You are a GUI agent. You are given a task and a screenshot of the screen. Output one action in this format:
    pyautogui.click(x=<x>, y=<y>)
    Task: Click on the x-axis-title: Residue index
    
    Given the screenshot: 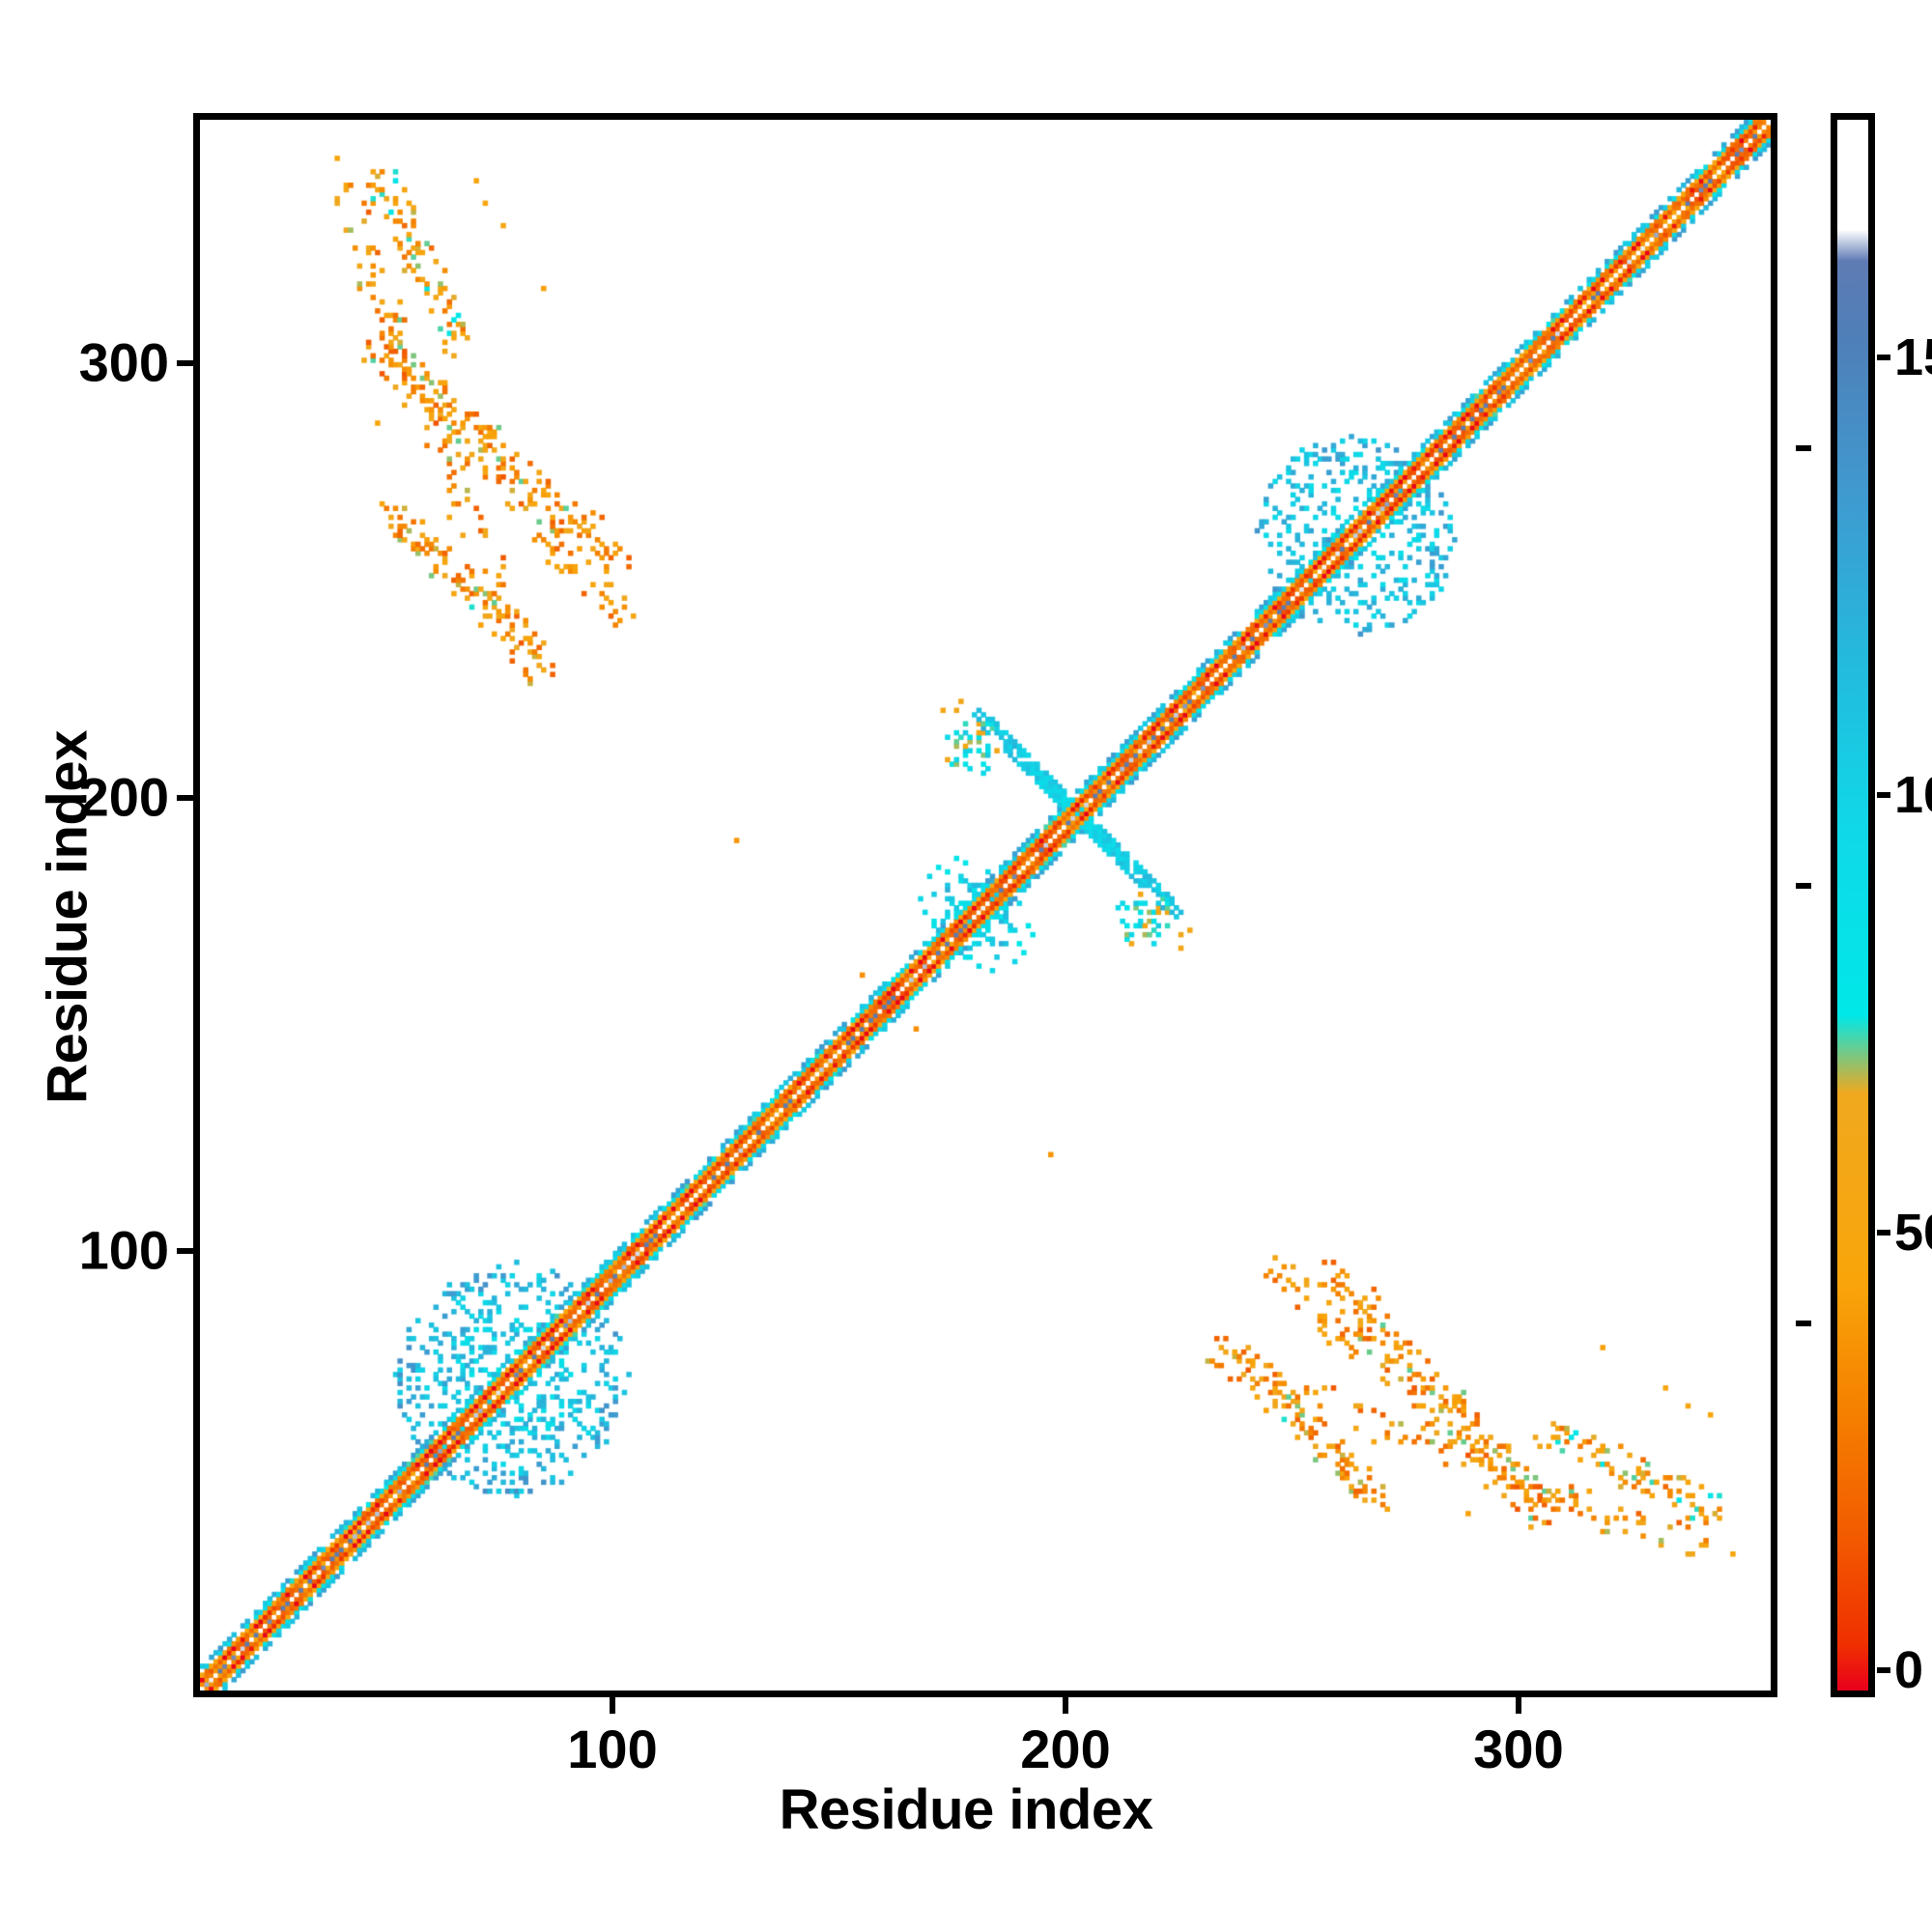 What is the action you would take?
    pyautogui.click(x=966, y=1809)
    